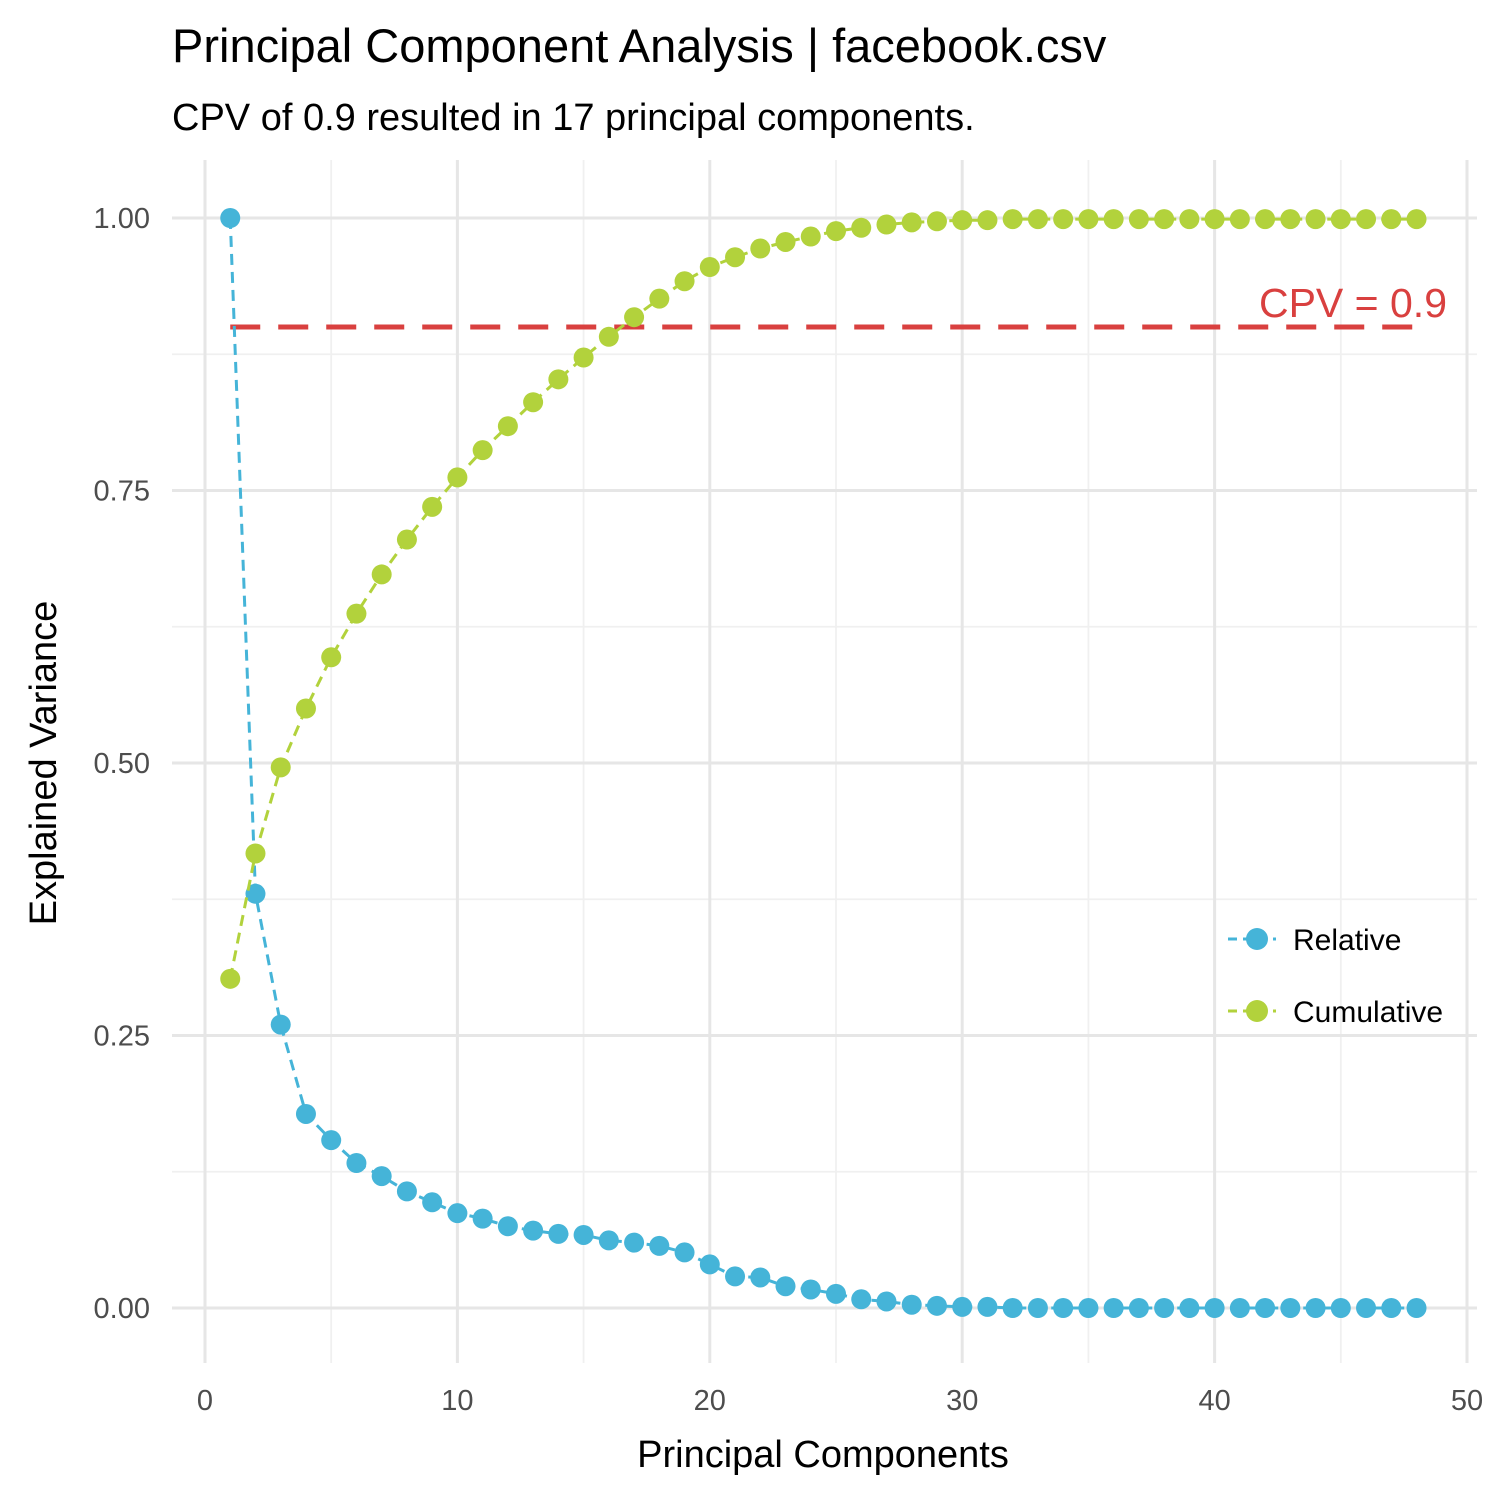 Image resolution: width=1500 pixels, height=1500 pixels. Describe the element at coordinates (457, 1401) in the screenshot. I see `x-tick-label: 10` at that location.